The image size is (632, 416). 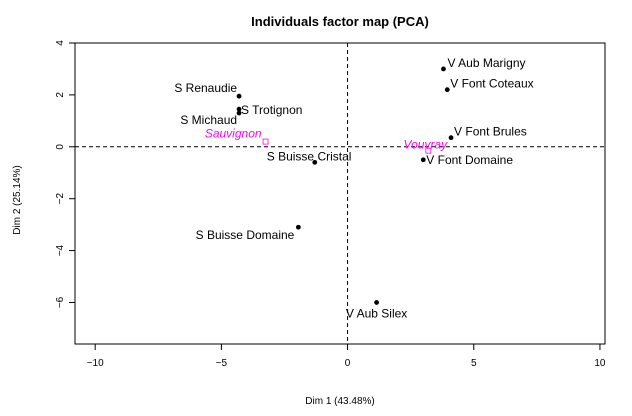 I want to click on x-axis-label: Dim 1 (43.48%), so click(x=339, y=401).